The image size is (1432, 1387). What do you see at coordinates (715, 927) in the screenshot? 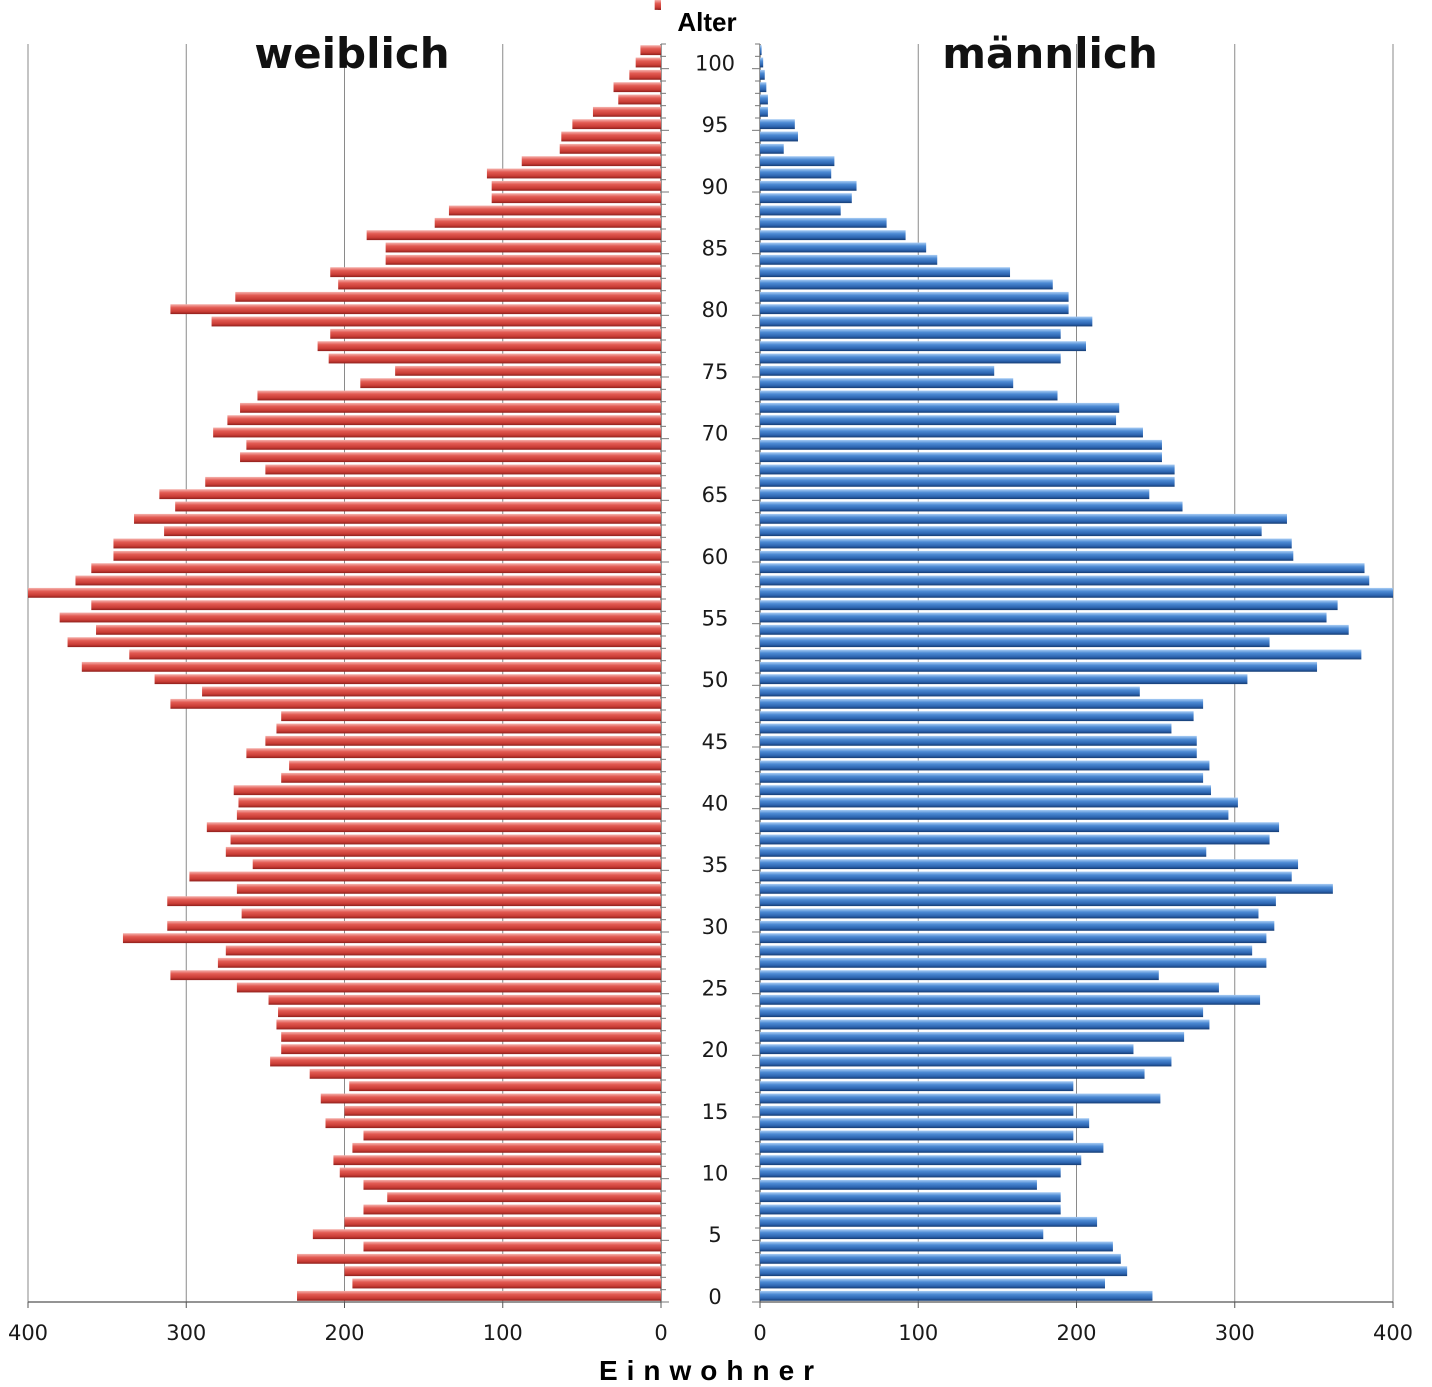
I see `y-tick-label: 30` at bounding box center [715, 927].